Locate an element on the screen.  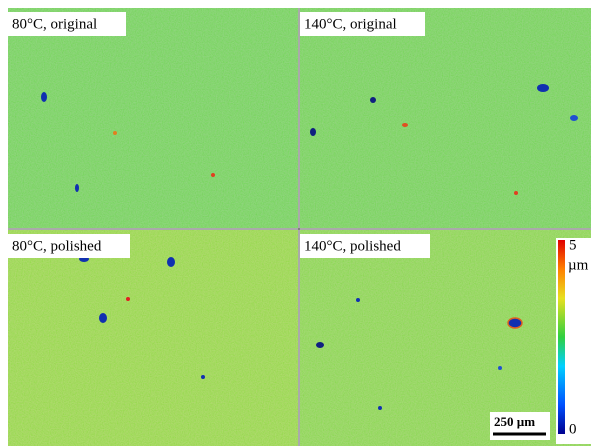
panel-label: 80°C, polished is located at coordinates (57, 246).